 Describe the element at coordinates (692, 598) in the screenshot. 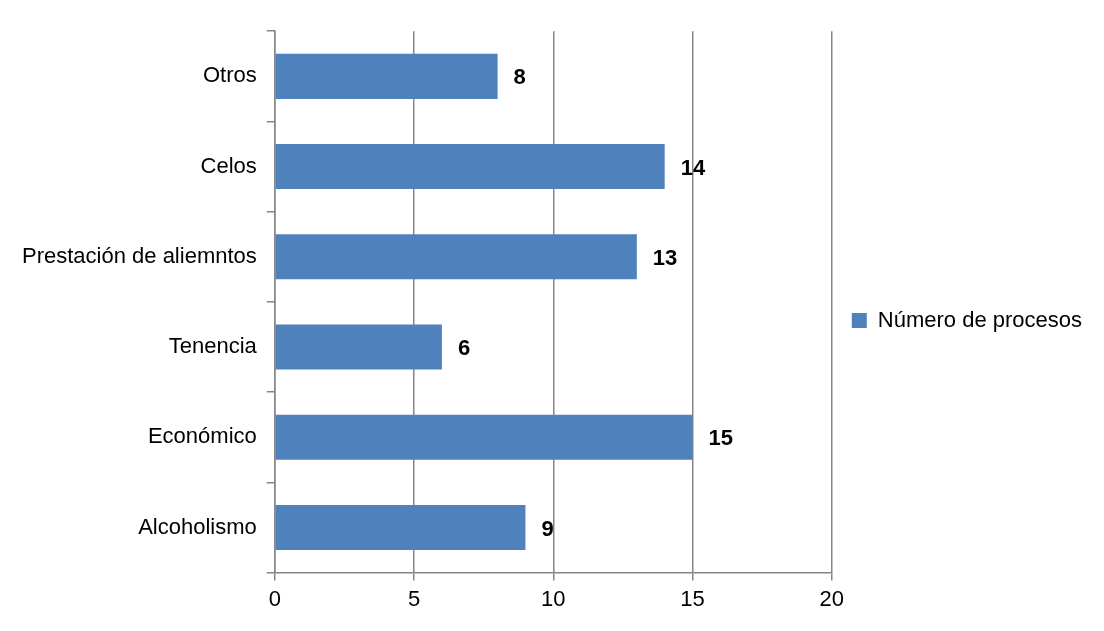

I see `x-tick-label: 15` at that location.